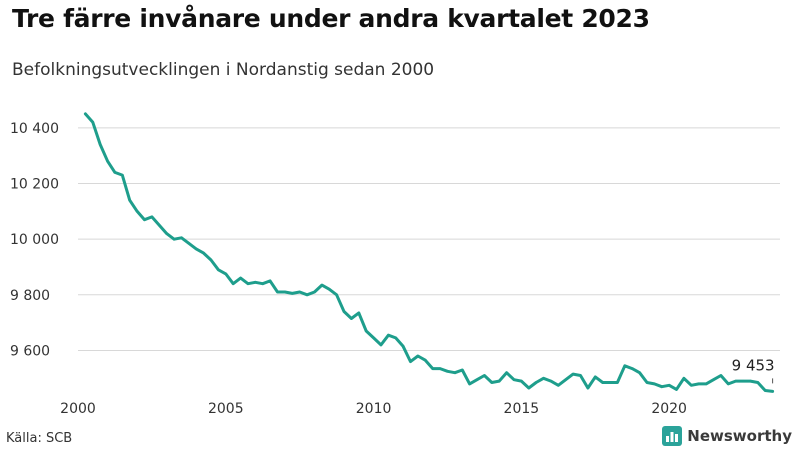 The height and width of the screenshot is (450, 800). Describe the element at coordinates (30, 351) in the screenshot. I see `y-tick-label: 9 600` at that location.